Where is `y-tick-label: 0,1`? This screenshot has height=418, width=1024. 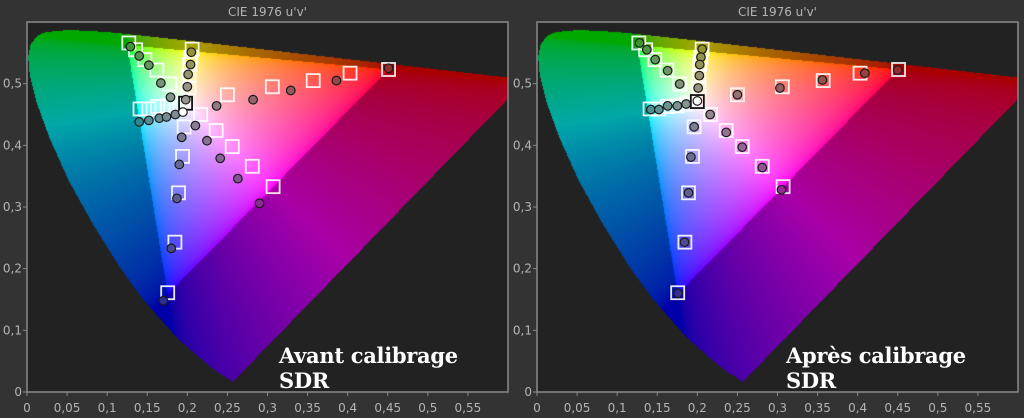 y-tick-label: 0,1 is located at coordinates (12, 330).